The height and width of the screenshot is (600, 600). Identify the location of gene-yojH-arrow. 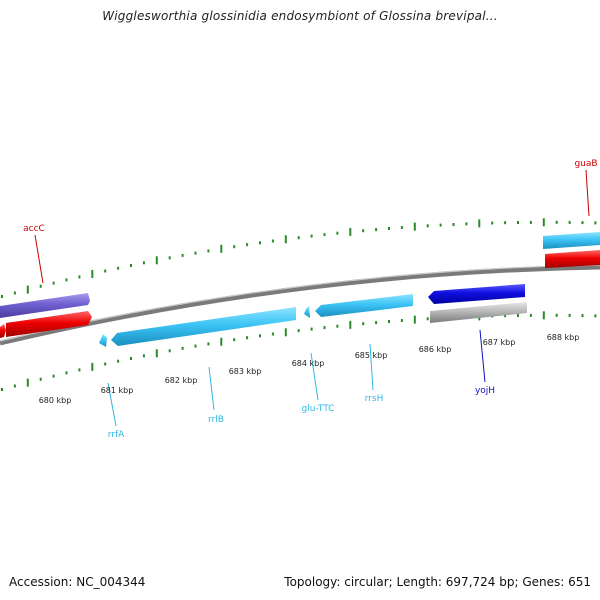
(476, 294).